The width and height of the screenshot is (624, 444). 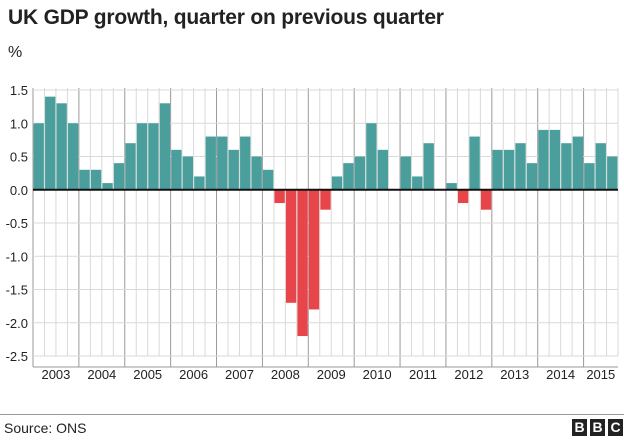 What do you see at coordinates (348, 176) in the screenshot?
I see `bar-2009-q4` at bounding box center [348, 176].